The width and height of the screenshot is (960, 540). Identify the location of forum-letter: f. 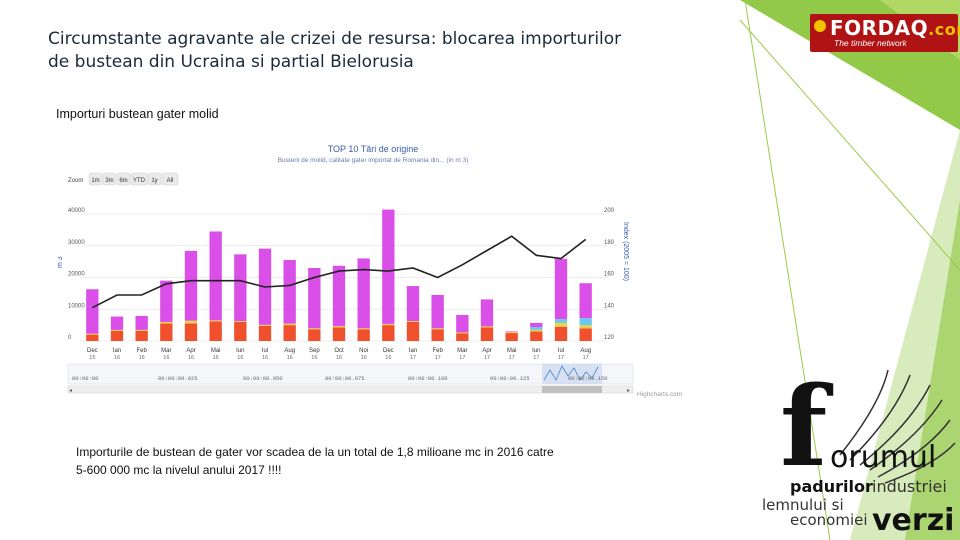
(807, 428).